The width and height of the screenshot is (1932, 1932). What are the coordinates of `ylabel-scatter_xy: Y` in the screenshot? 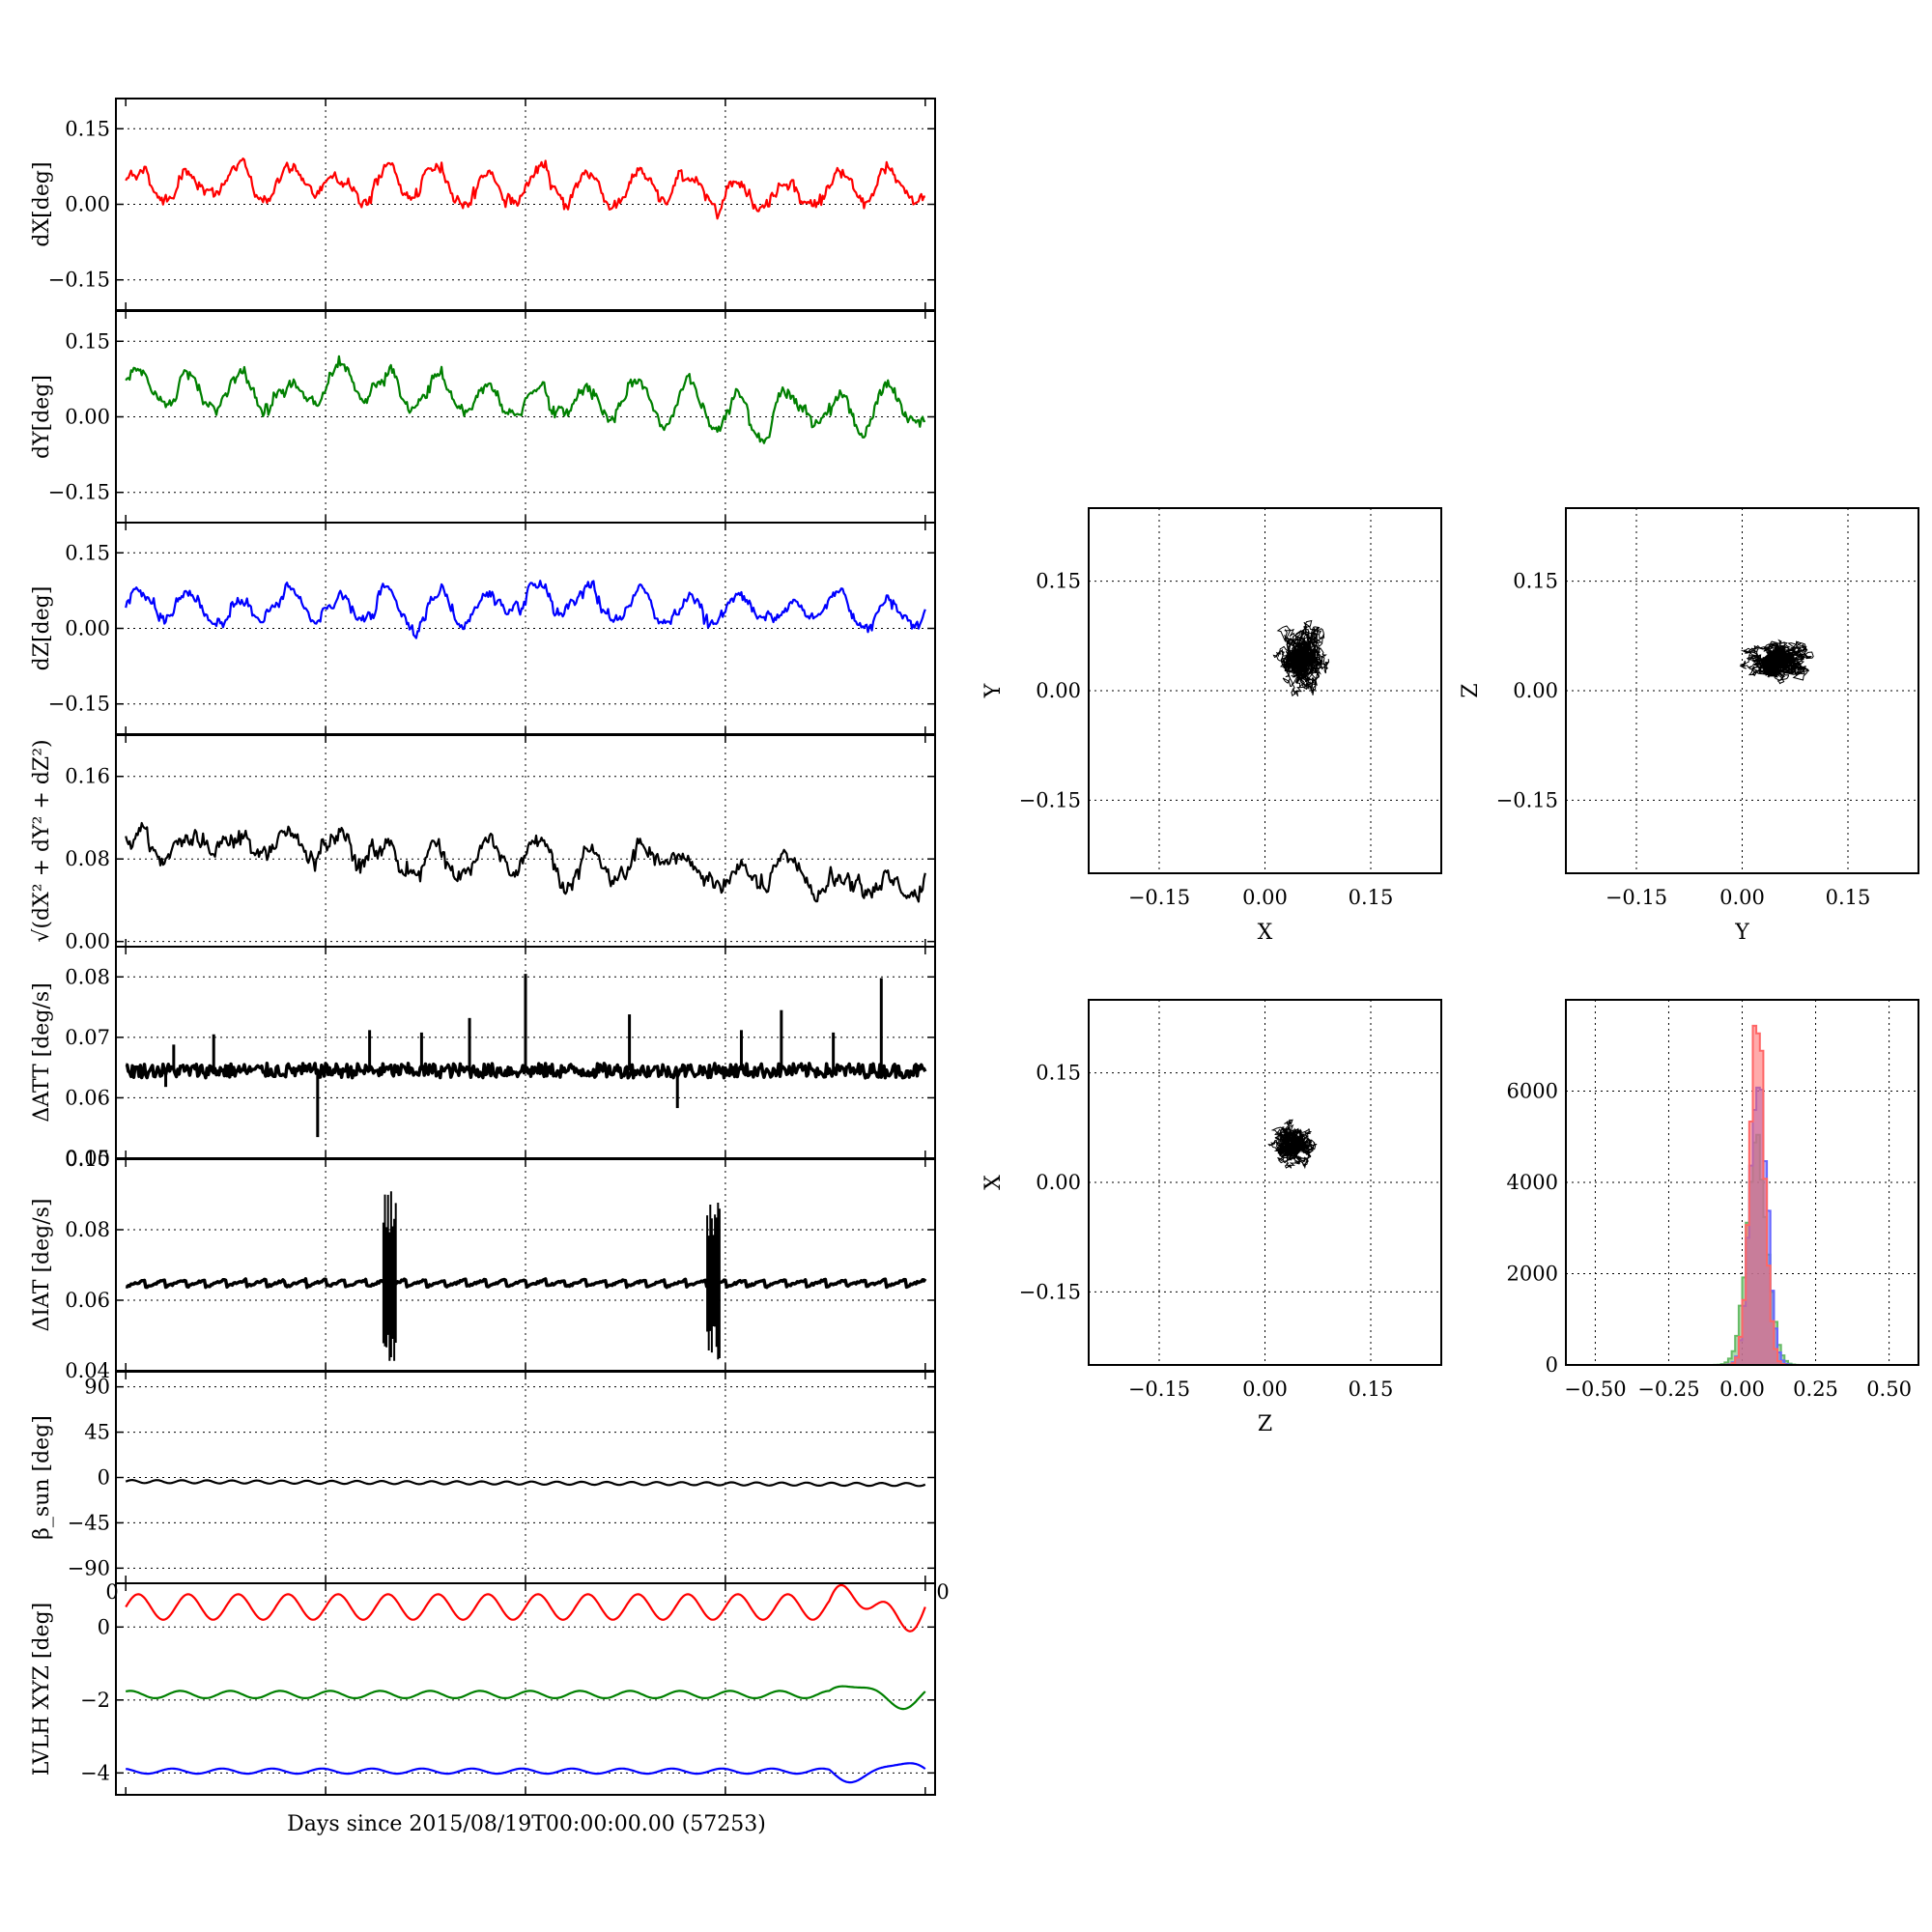 It's located at (993, 690).